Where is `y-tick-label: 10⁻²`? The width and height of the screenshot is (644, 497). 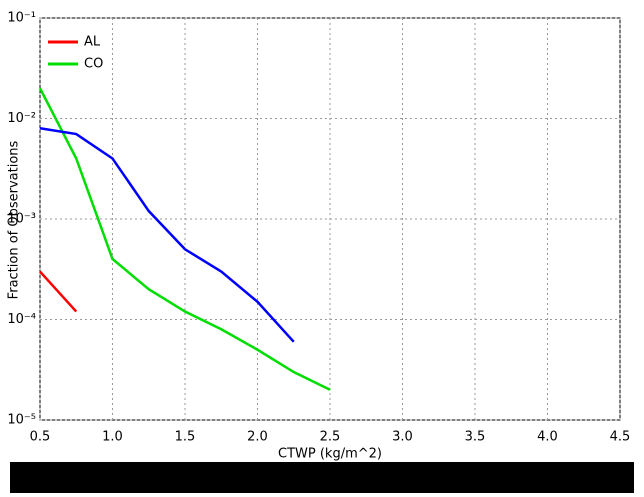 y-tick-label: 10⁻² is located at coordinates (21, 118).